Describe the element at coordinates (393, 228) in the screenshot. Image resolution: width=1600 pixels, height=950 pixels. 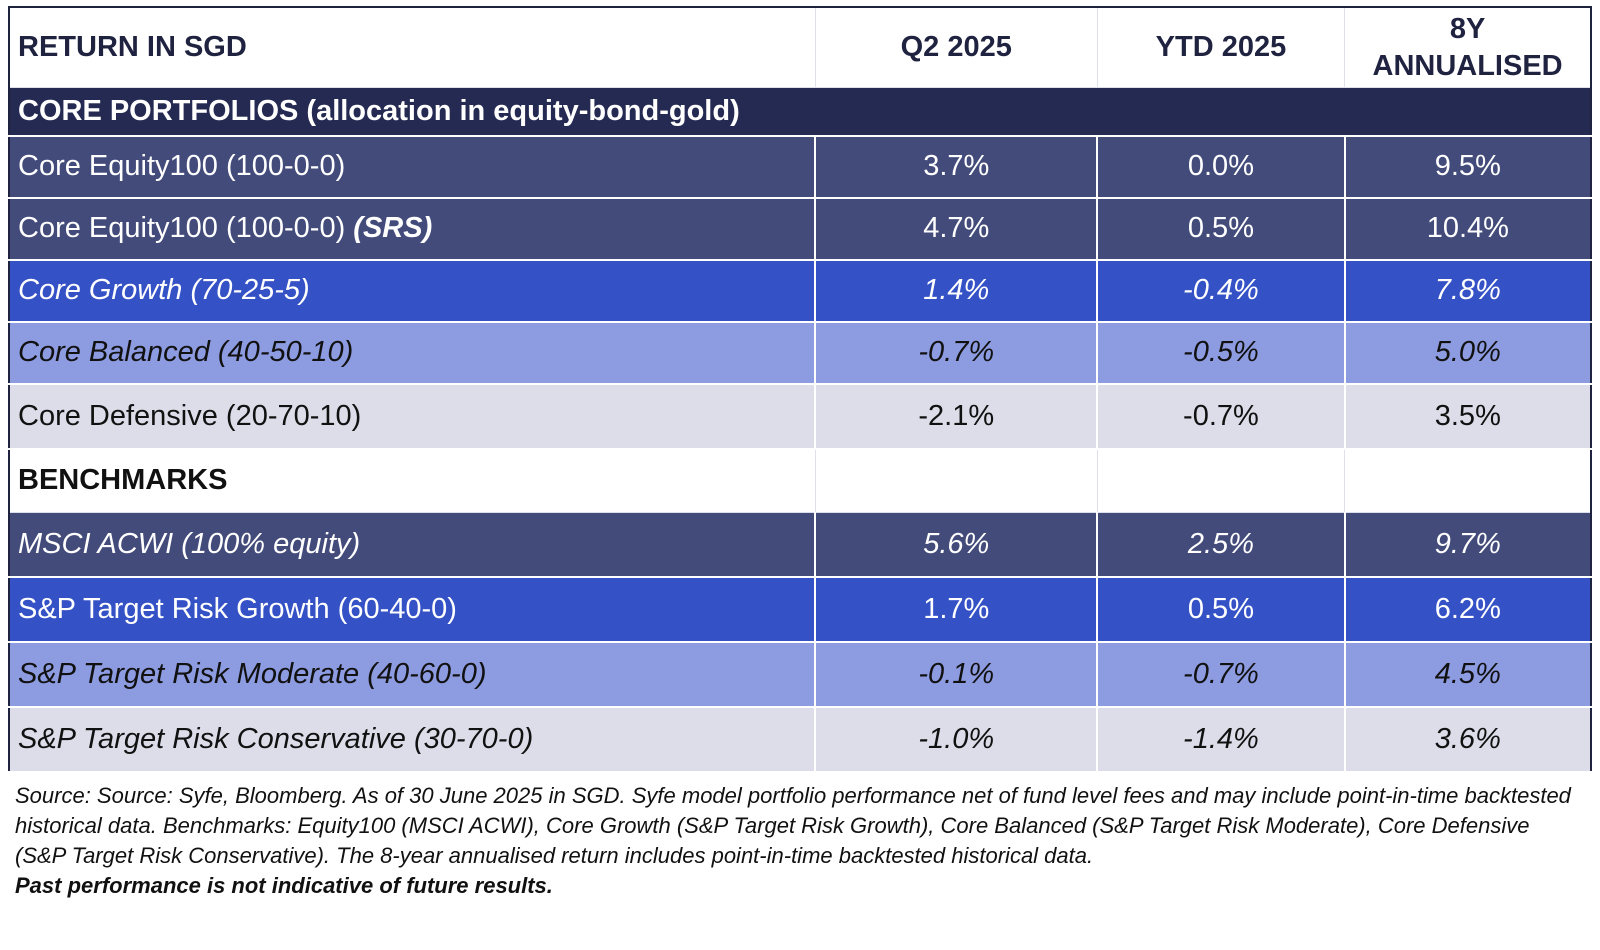
I see `srs-tag: (SRS)` at that location.